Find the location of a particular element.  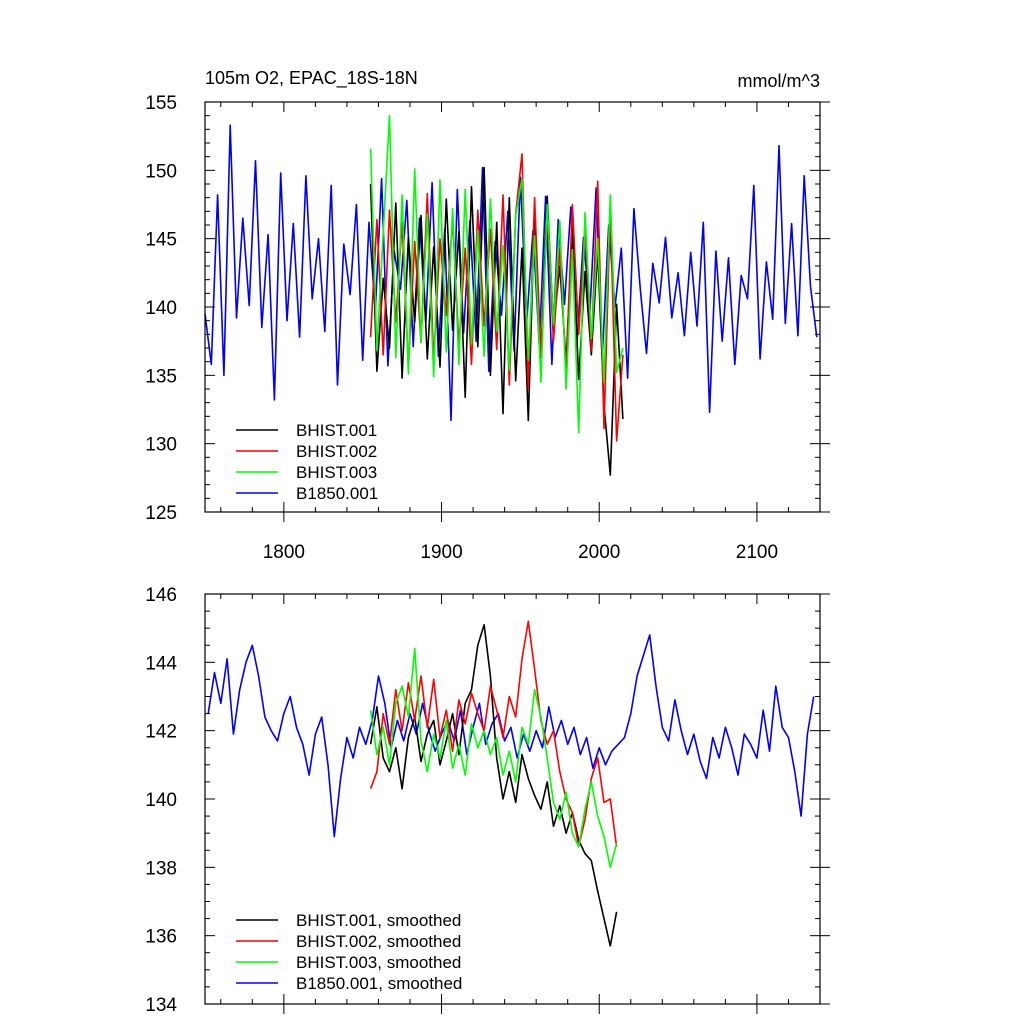

y-tick-label: 130 is located at coordinates (161, 445).